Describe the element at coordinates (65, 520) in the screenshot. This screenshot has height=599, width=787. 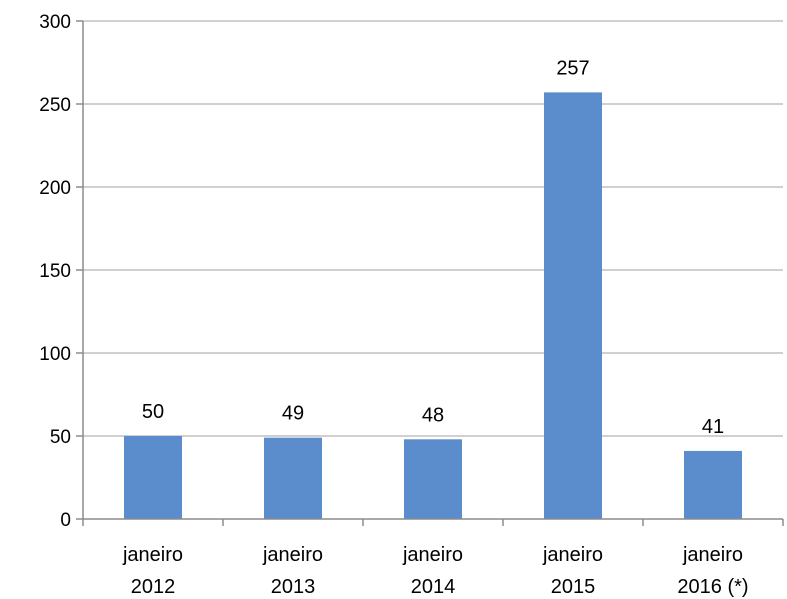
I see `y-tick-label: 0` at that location.